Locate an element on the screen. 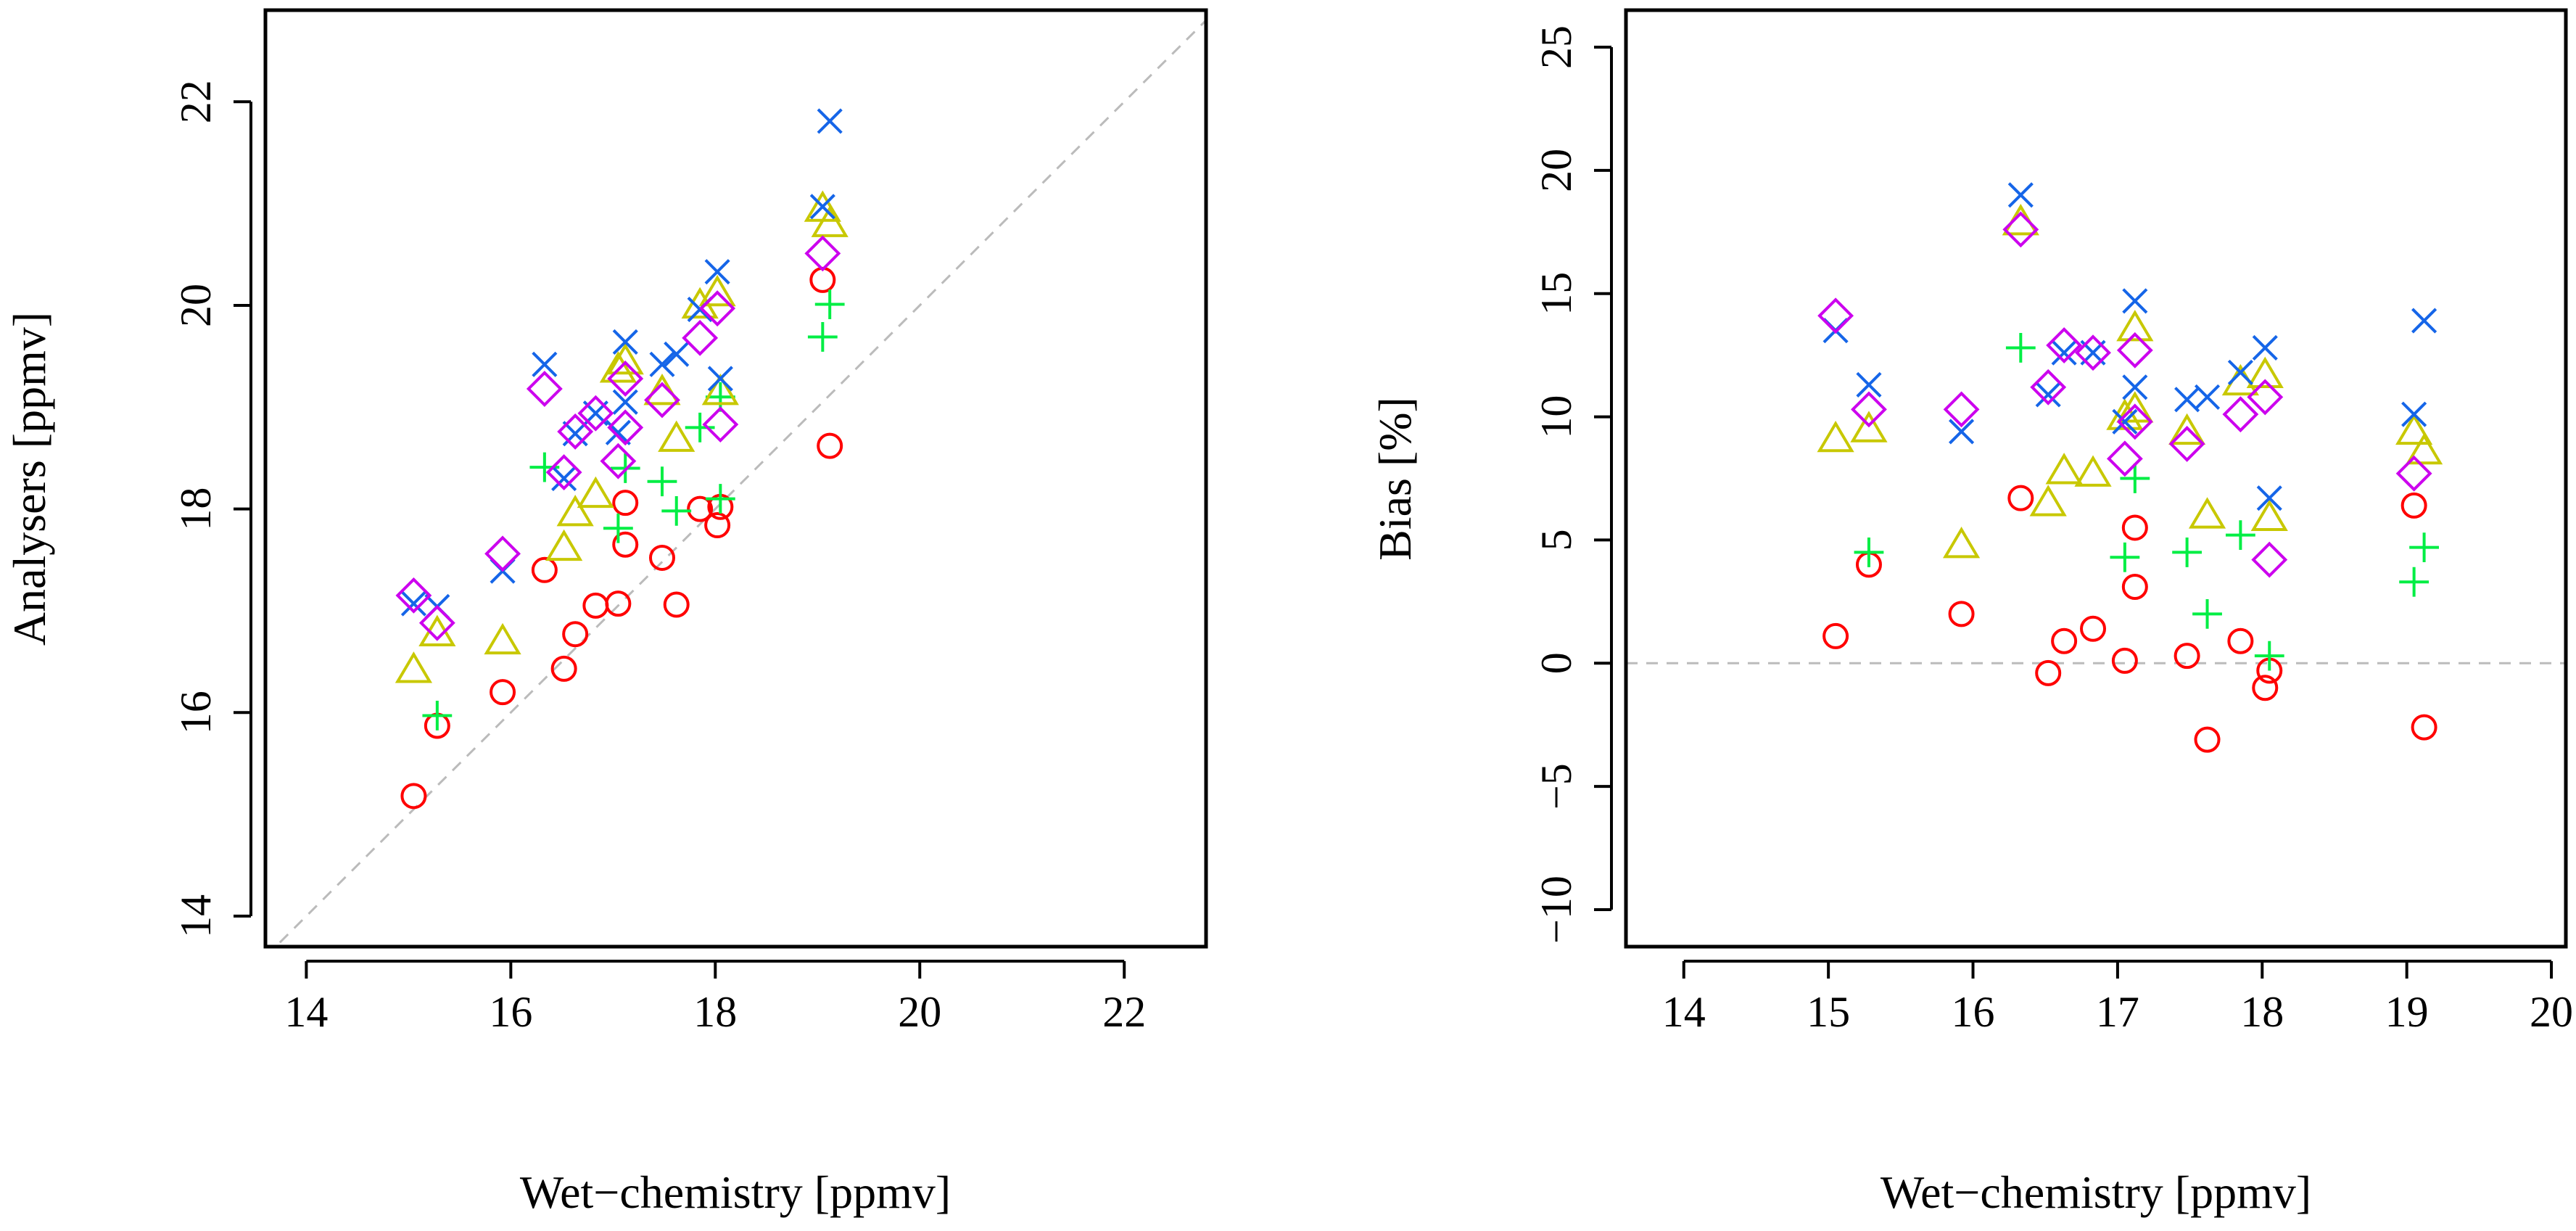 The height and width of the screenshot is (1231, 2576). y-tick-label: 0 is located at coordinates (1556, 663).